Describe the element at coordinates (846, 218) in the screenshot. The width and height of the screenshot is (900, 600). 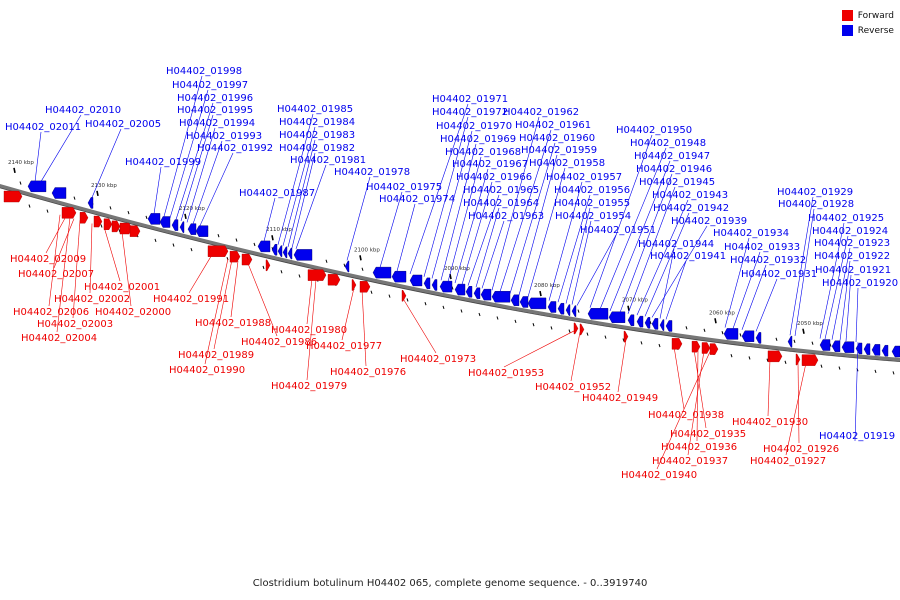
I see `reverse-gene-label: H04402_01925` at that location.